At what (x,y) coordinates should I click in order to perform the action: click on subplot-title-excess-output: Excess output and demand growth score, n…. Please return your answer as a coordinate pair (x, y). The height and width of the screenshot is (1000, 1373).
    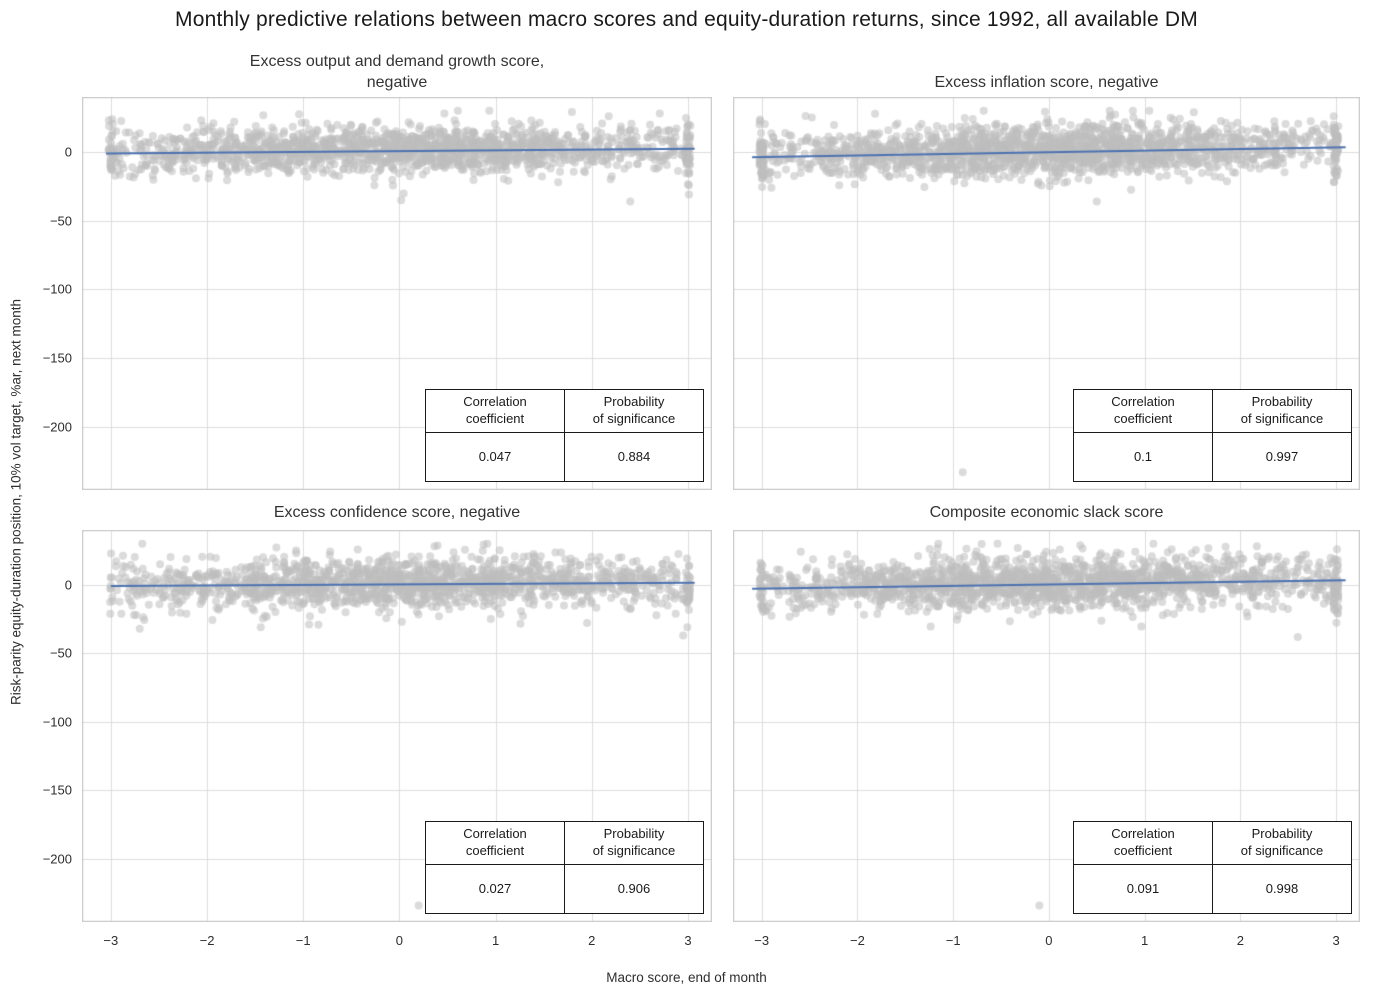
    Looking at the image, I should click on (397, 72).